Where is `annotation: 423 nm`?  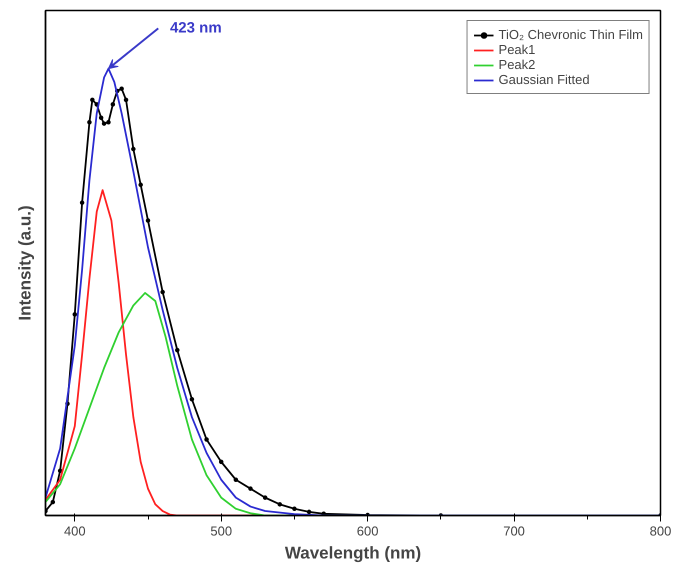 annotation: 423 nm is located at coordinates (196, 27).